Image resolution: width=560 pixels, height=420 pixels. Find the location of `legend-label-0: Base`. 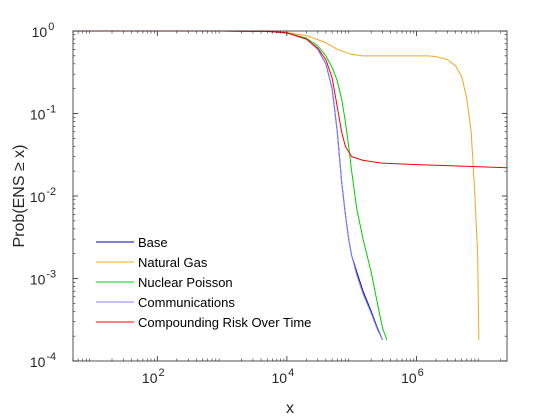

legend-label-0: Base is located at coordinates (153, 242).